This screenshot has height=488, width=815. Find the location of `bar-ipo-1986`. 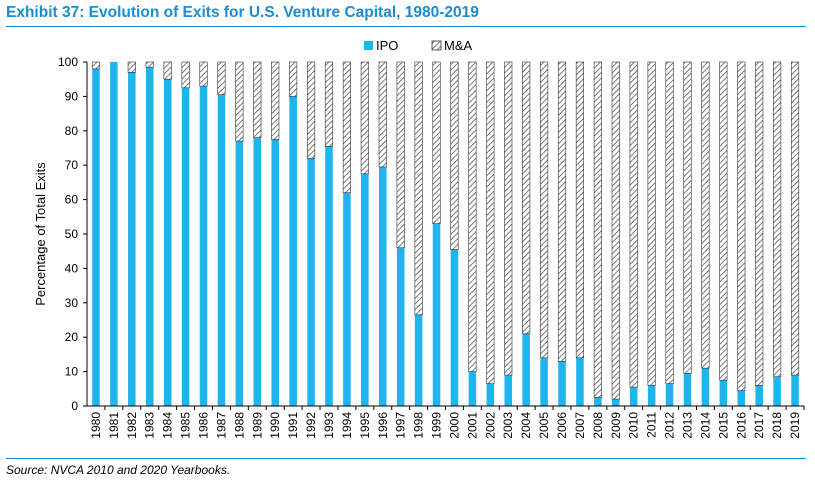

bar-ipo-1986 is located at coordinates (203, 246).